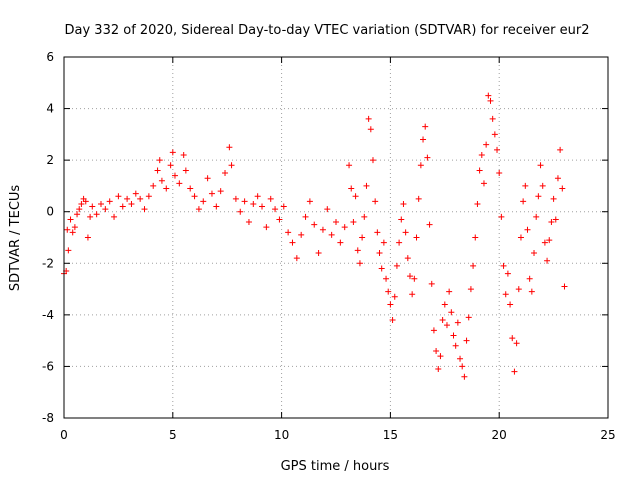 The image size is (640, 480). I want to click on x-tick-label: 5, so click(173, 435).